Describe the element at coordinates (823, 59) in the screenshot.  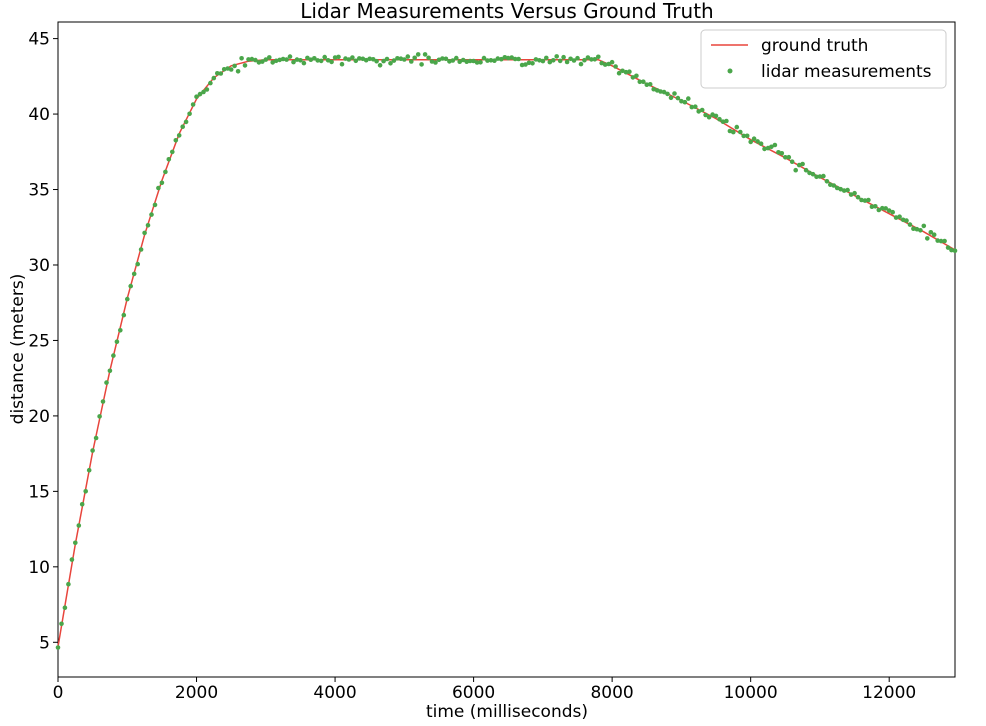
I see `legend-box` at that location.